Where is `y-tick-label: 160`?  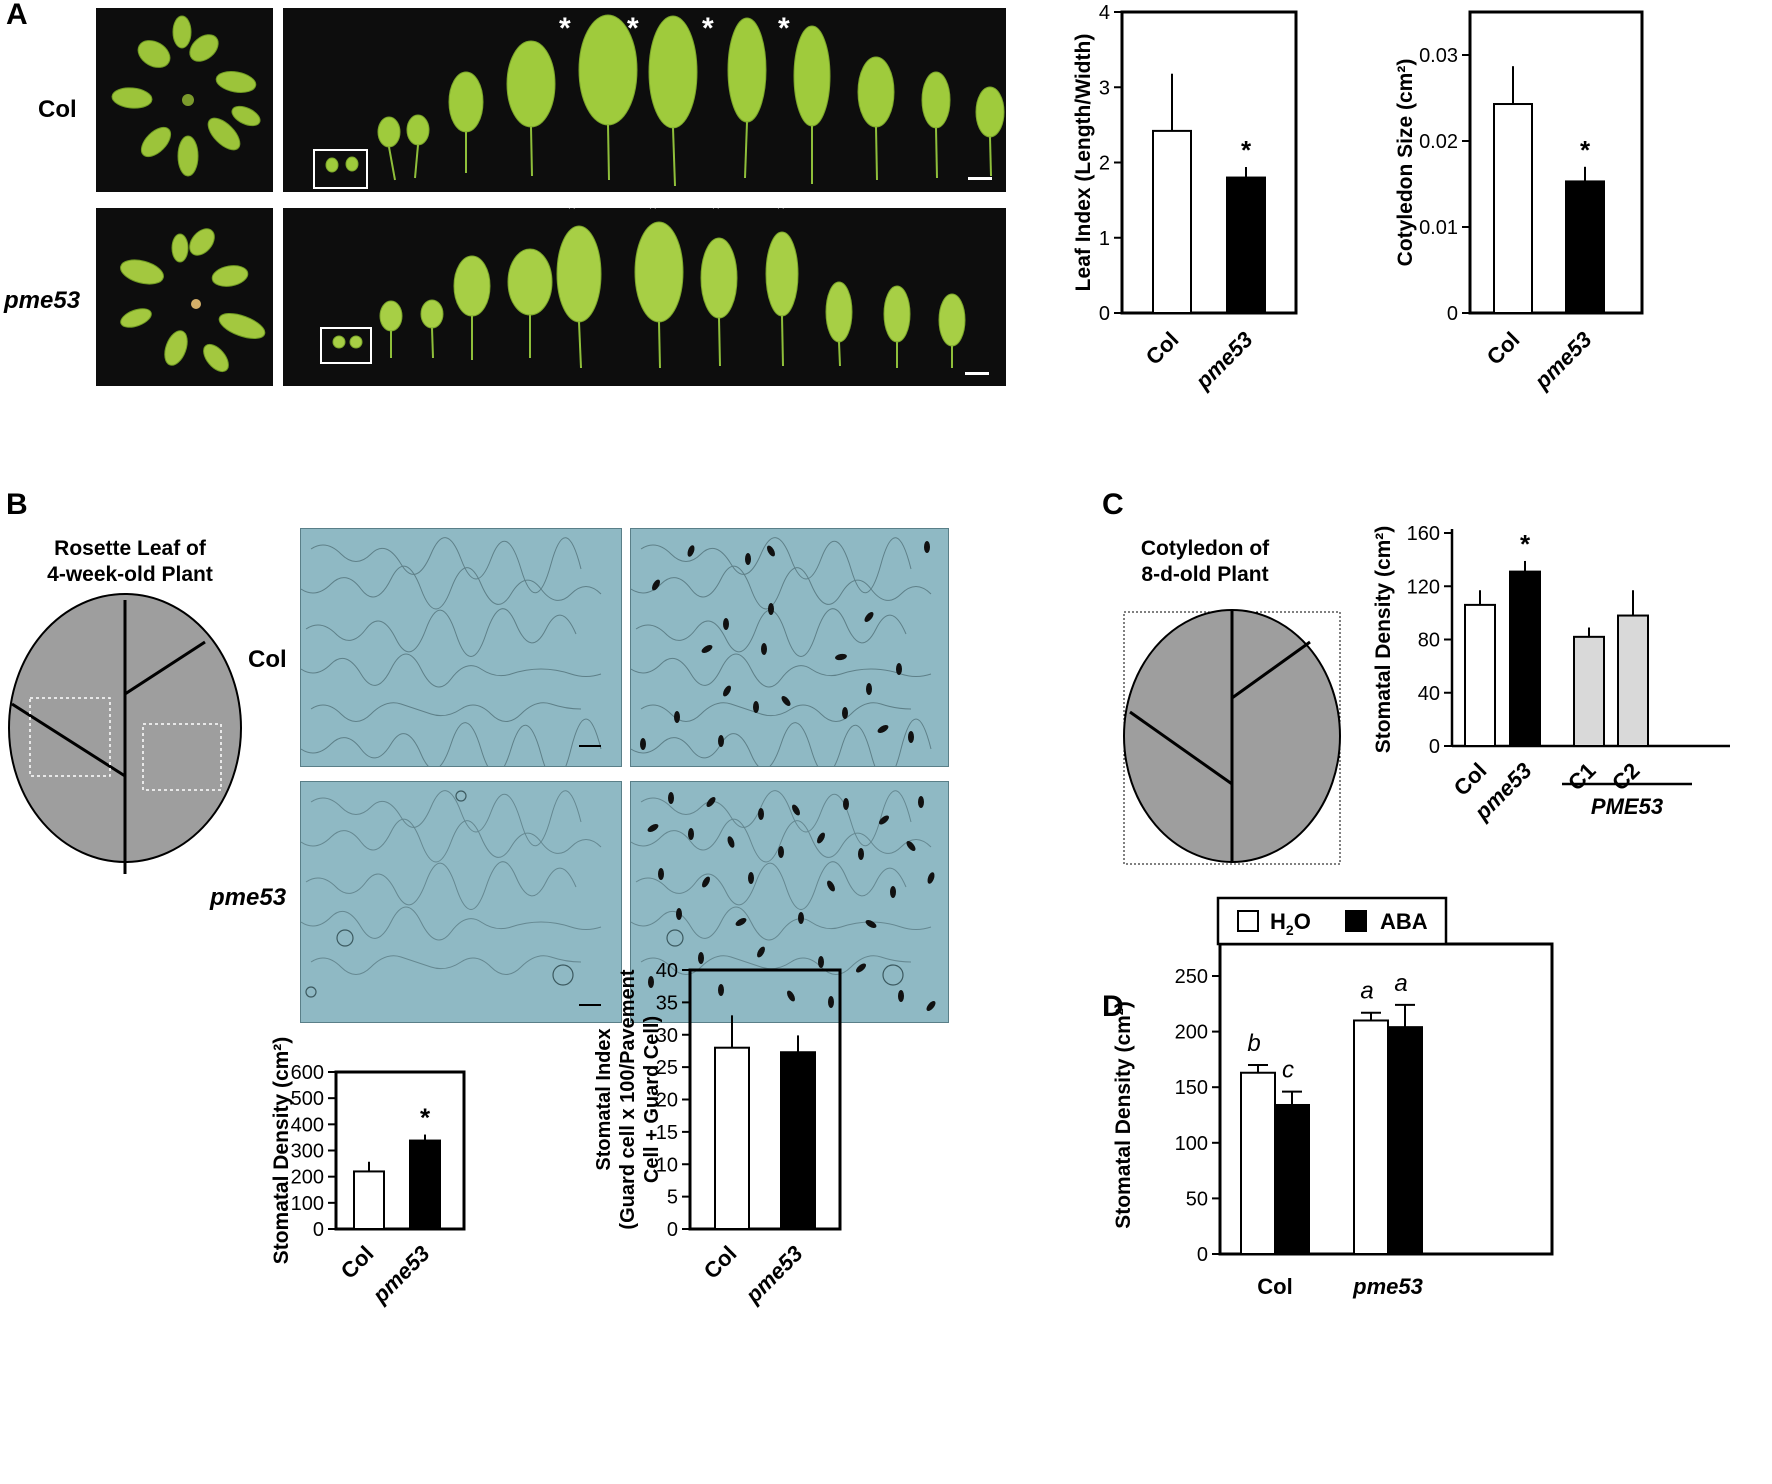
y-tick-label: 160 is located at coordinates (1423, 534).